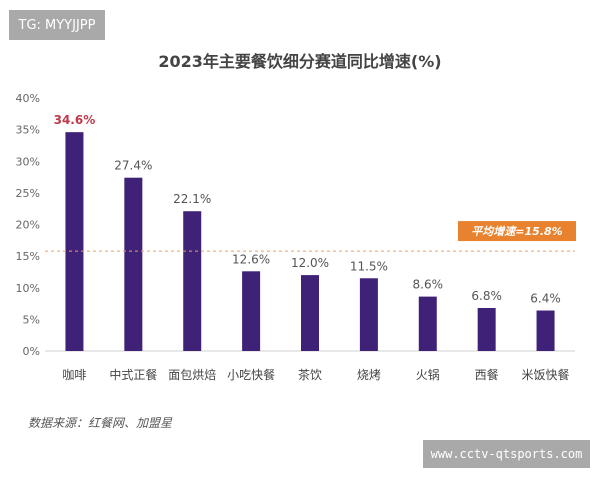 This screenshot has width=600, height=480. What do you see at coordinates (310, 374) in the screenshot?
I see `x-tick-label: 茶饮` at bounding box center [310, 374].